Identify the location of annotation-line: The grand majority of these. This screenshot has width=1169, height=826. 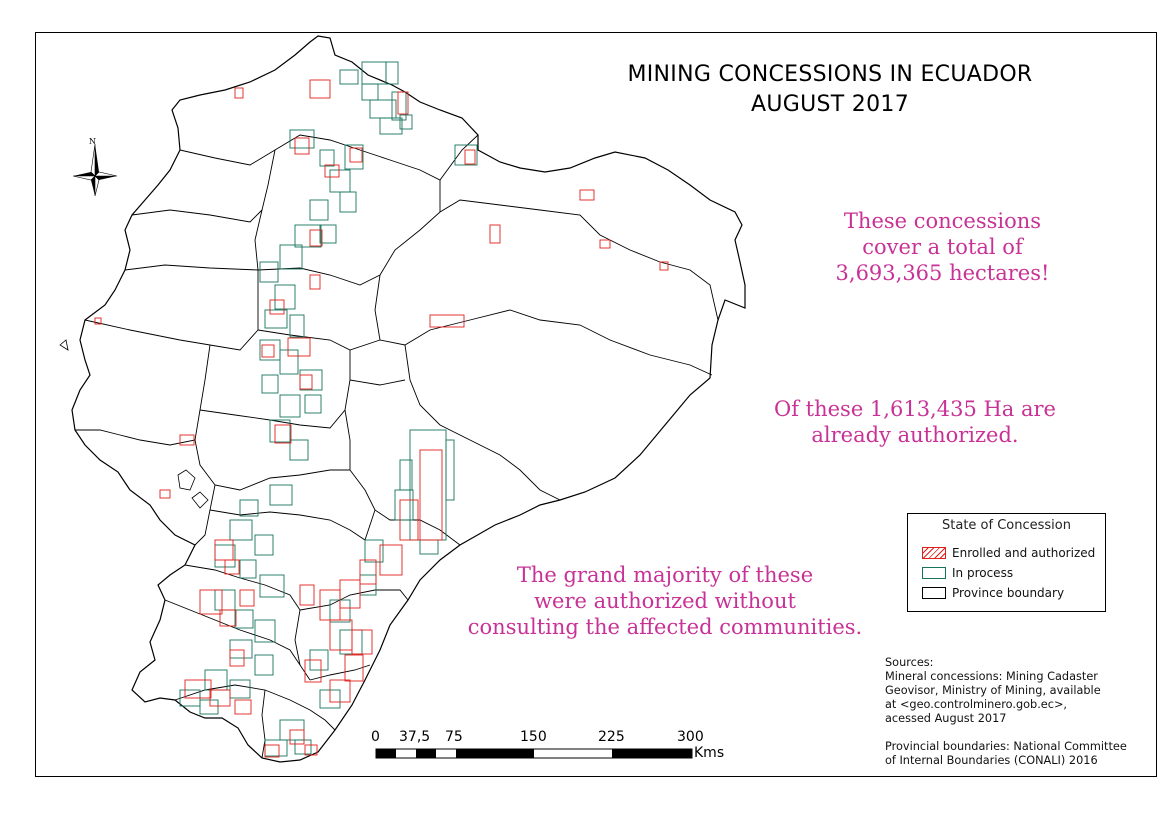
(665, 575).